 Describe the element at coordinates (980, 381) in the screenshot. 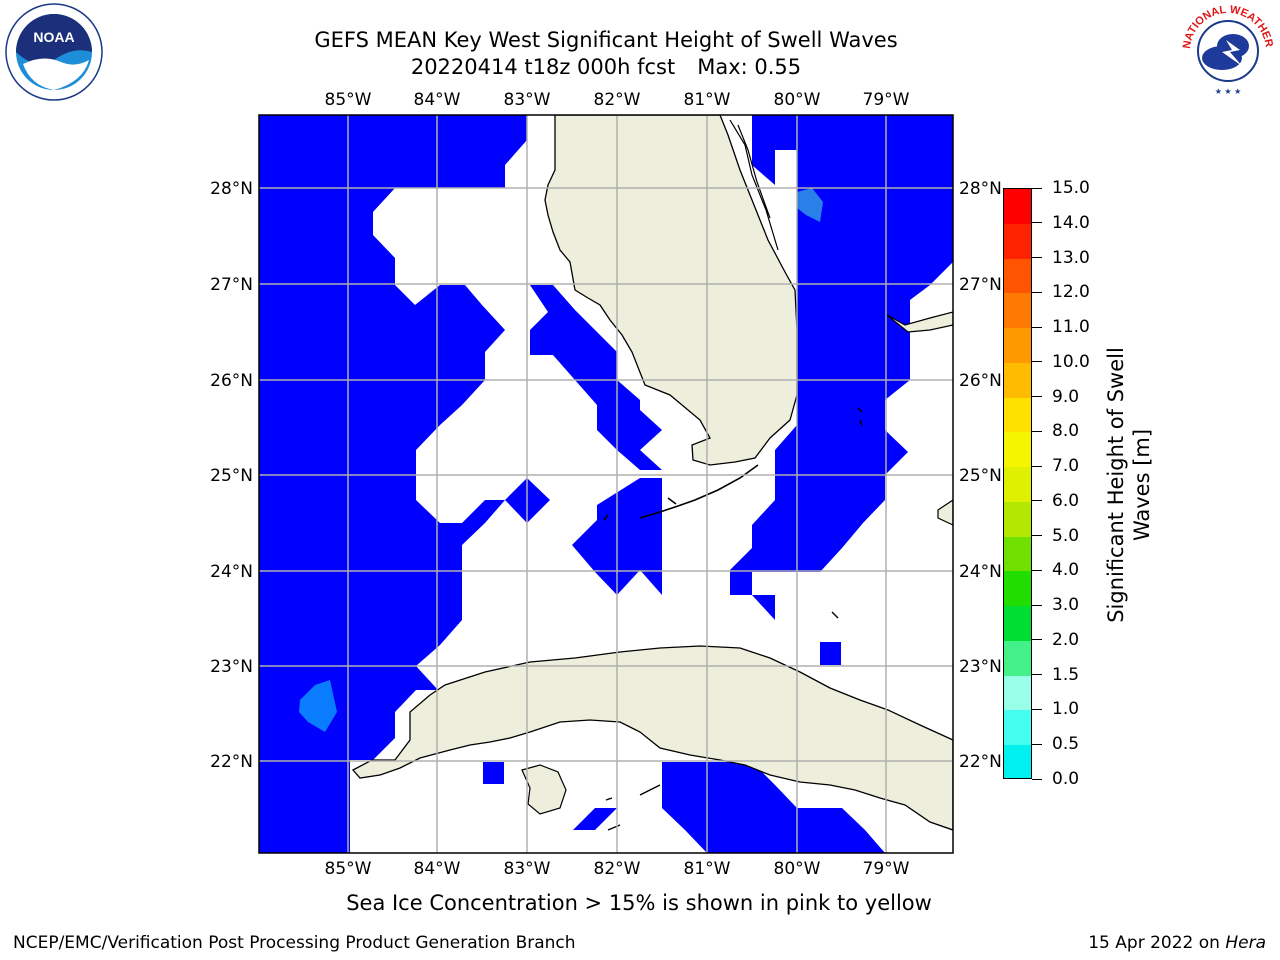

I see `lat-label-right: 26°N` at that location.